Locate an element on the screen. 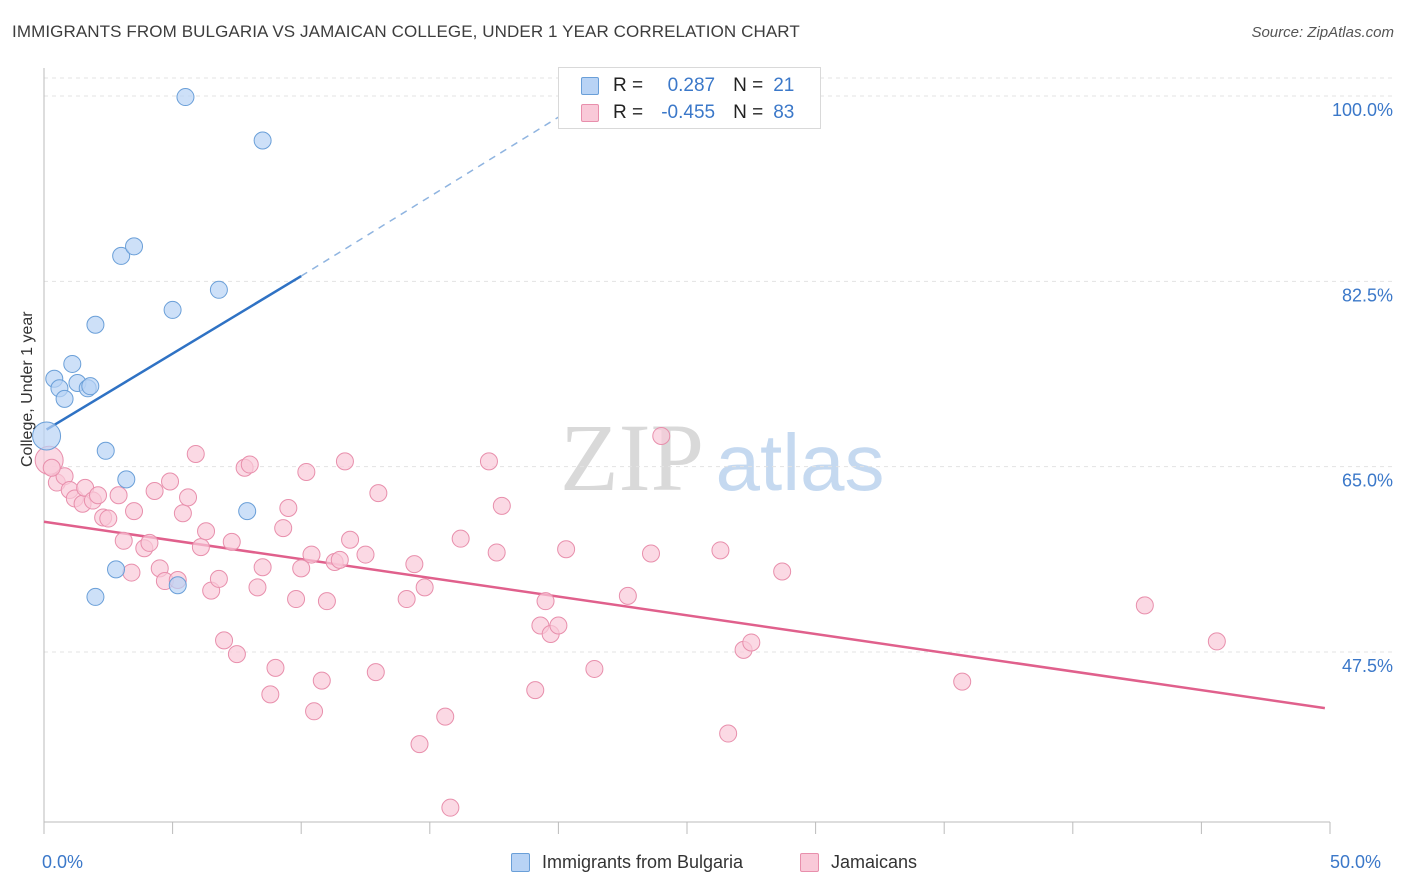  watermark: ZIP atlas is located at coordinates (722, 457).